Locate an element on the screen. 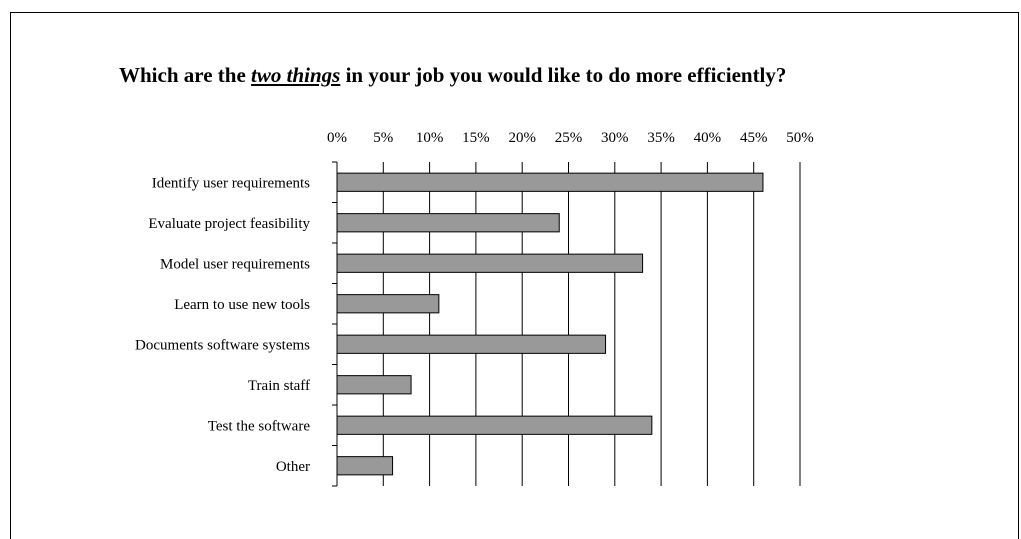  category-axis is located at coordinates (335, 324).